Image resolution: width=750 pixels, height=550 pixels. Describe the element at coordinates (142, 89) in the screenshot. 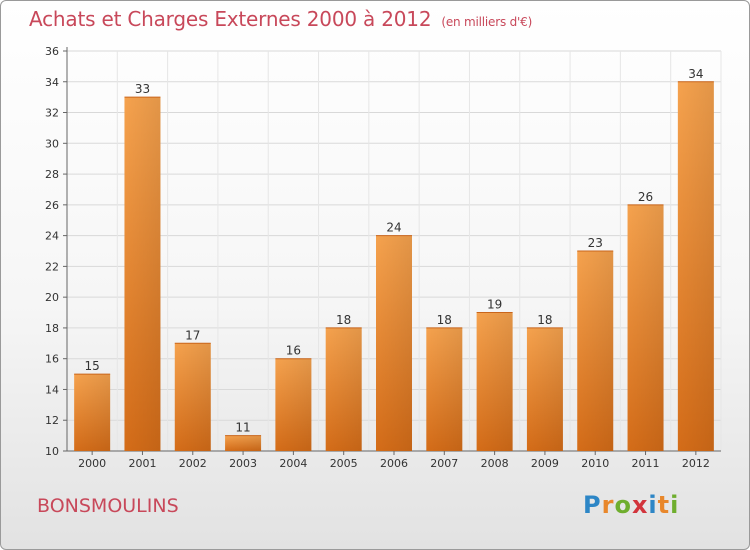

I see `bar-value-label: 33` at that location.